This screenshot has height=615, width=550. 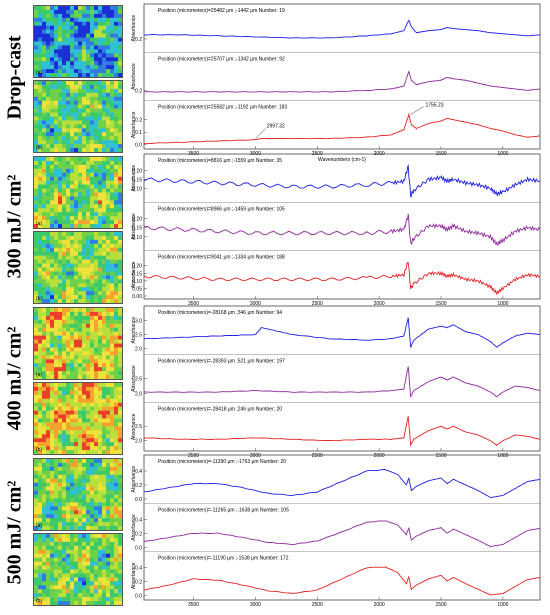 I want to click on y-tick-label: 0.05, so click(x=137, y=289).